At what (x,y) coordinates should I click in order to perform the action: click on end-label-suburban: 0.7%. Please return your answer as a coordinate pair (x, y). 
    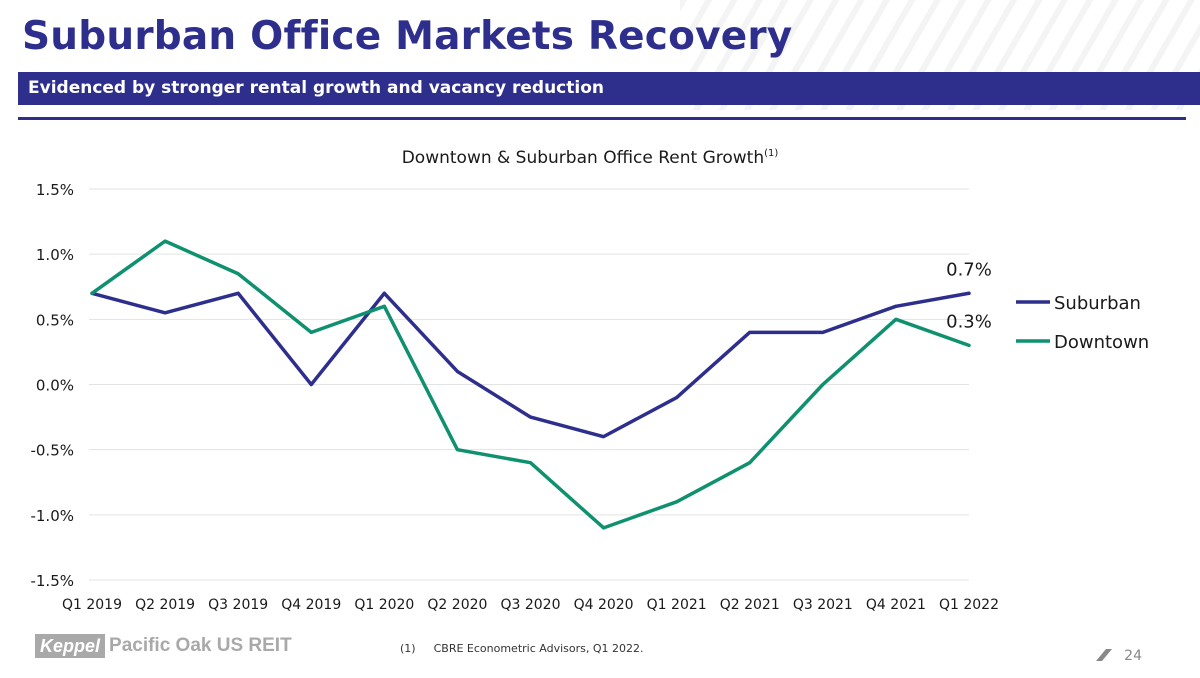
    Looking at the image, I should click on (969, 269).